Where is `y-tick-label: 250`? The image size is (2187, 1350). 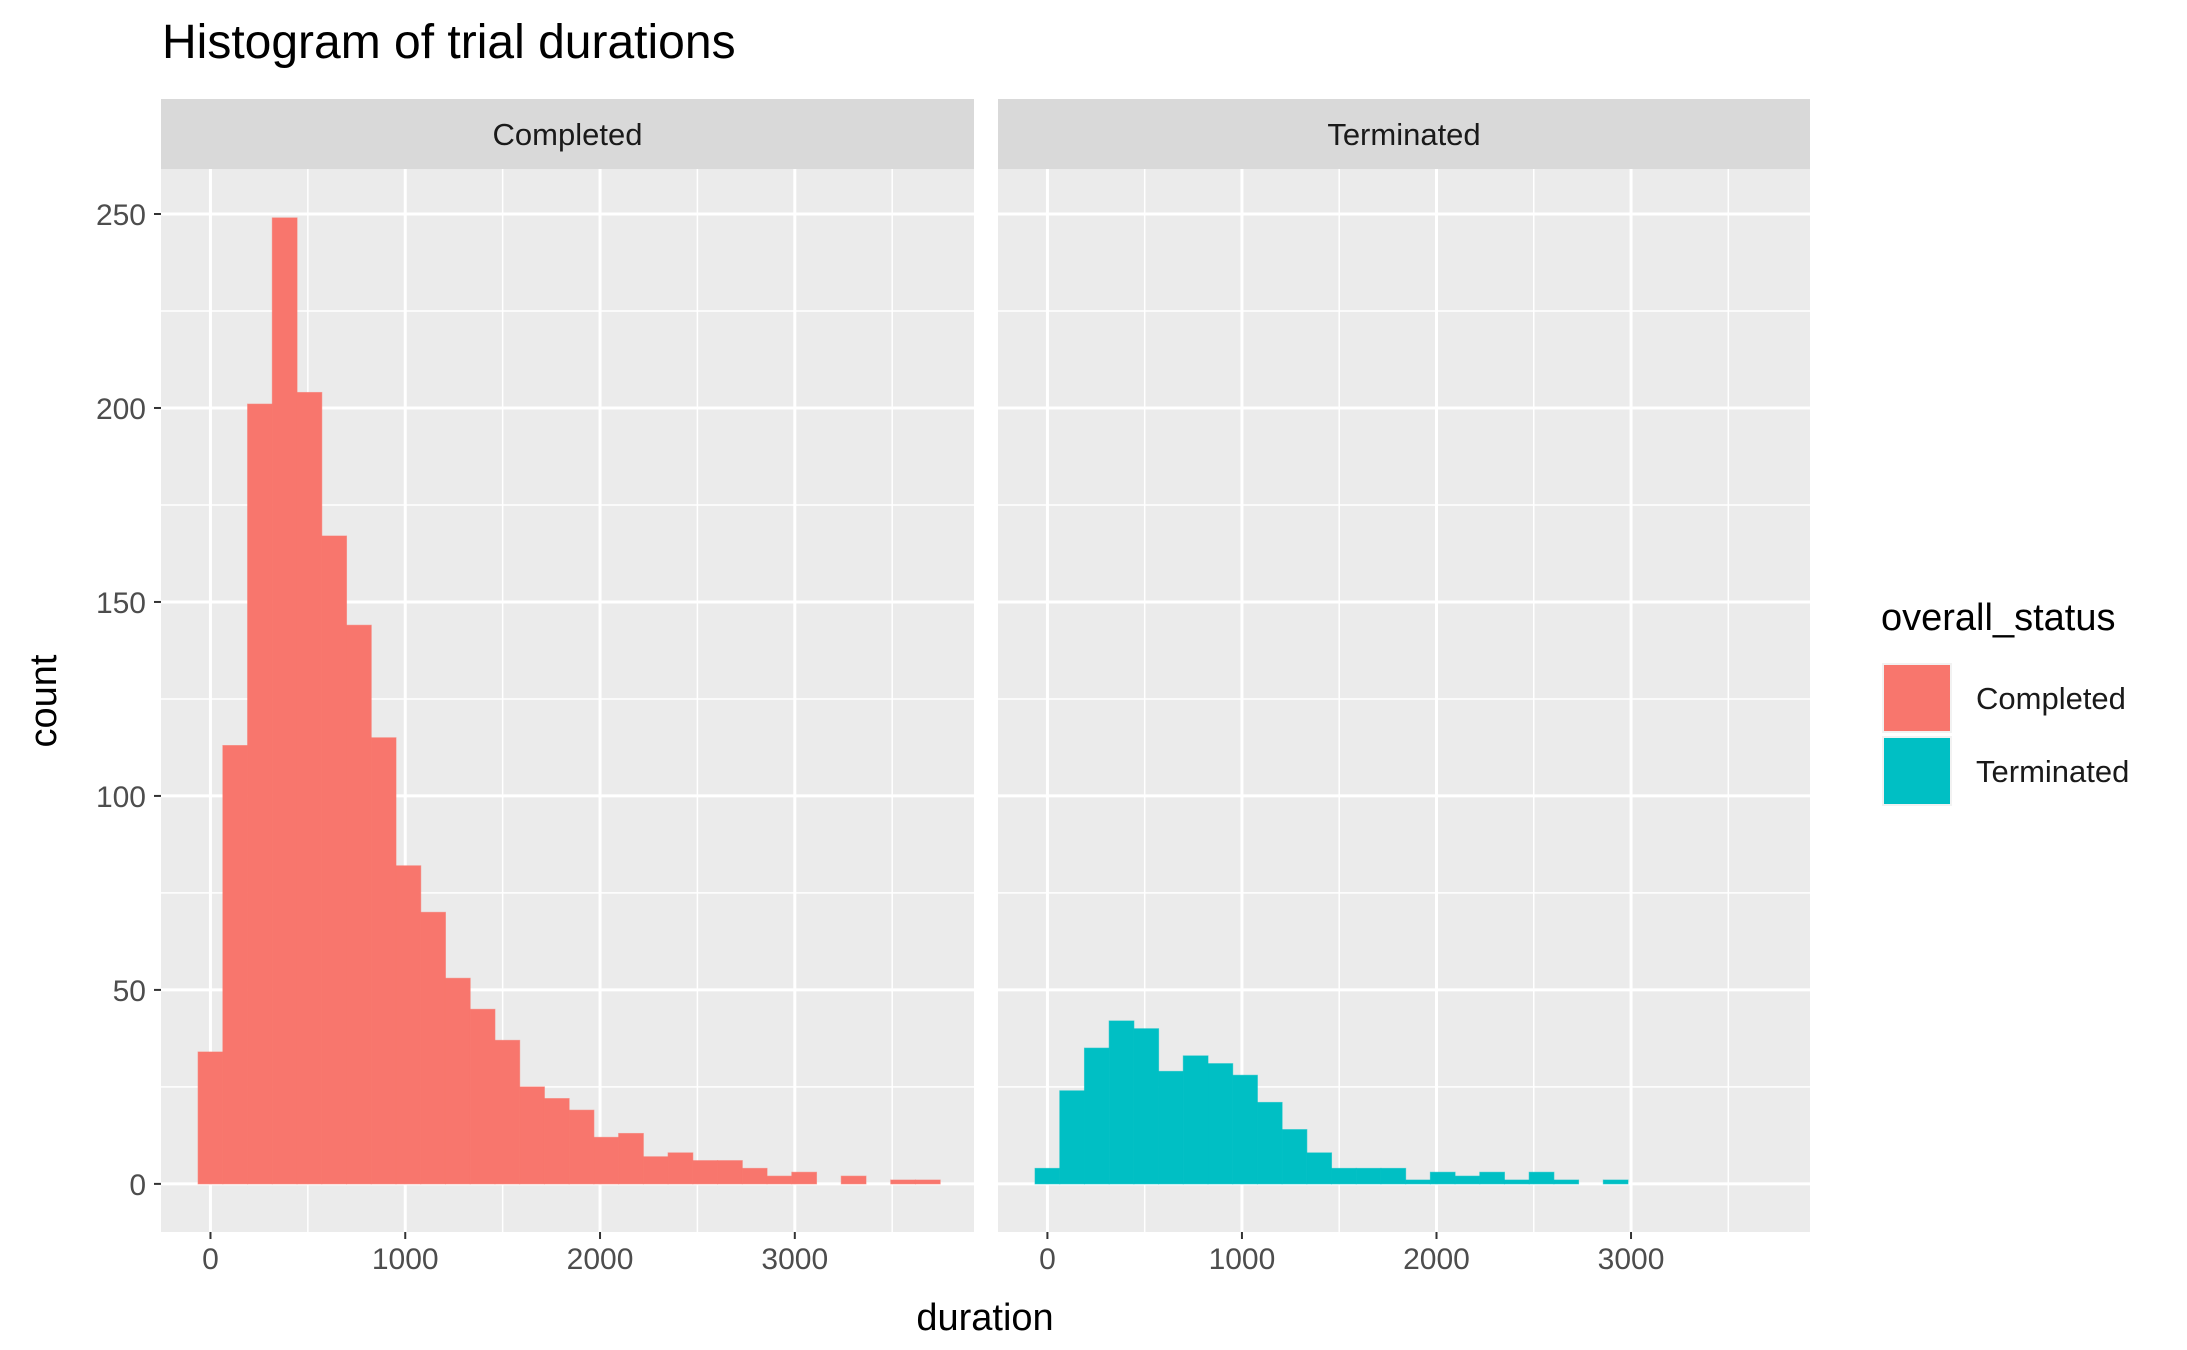
y-tick-label: 250 is located at coordinates (121, 215).